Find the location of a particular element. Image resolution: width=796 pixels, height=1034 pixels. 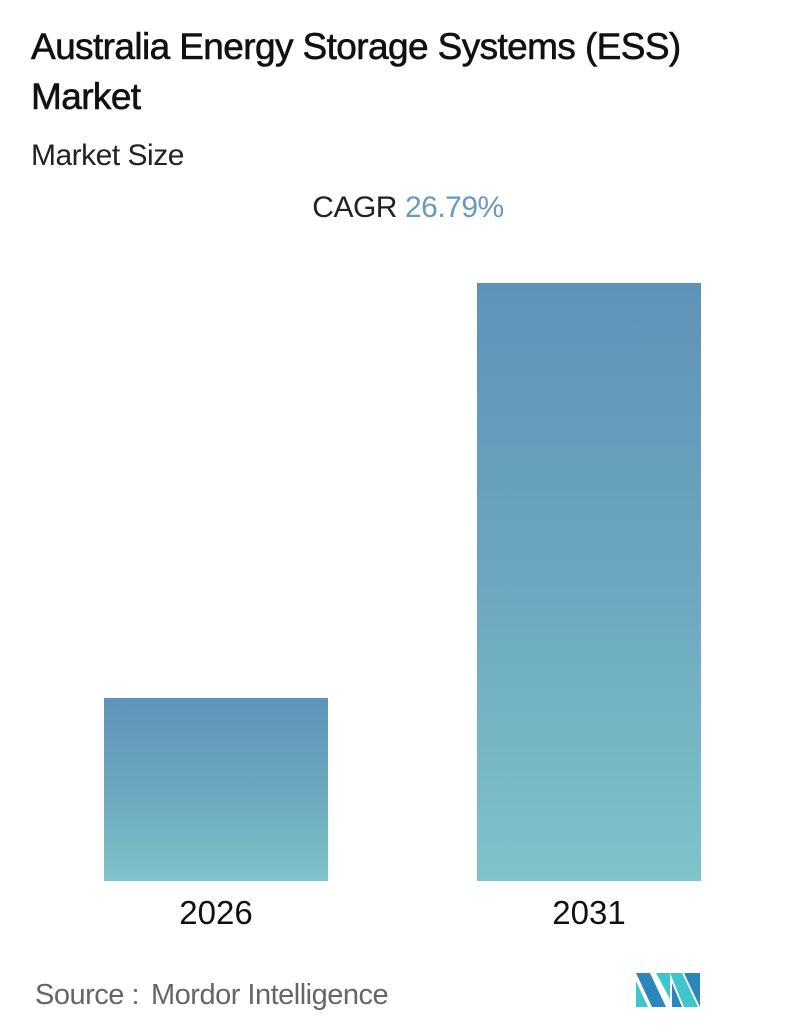

source-attribution: Source : Mordor Intelligence is located at coordinates (212, 995).